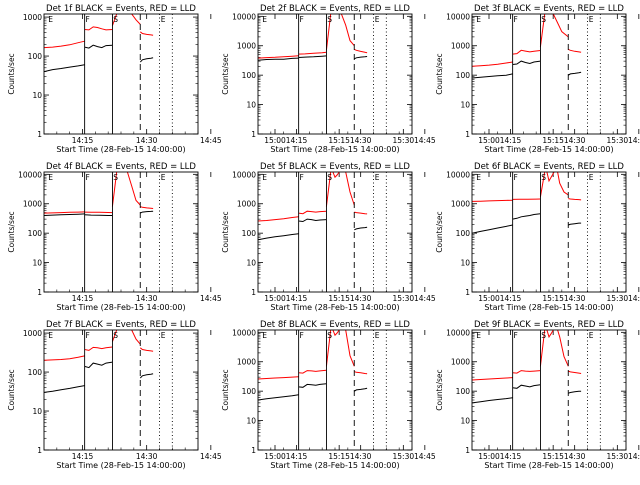 Image resolution: width=640 pixels, height=485 pixels. Describe the element at coordinates (335, 9) in the screenshot. I see `panel-title: Det 2f BLACK = Events, RED = LLD` at that location.